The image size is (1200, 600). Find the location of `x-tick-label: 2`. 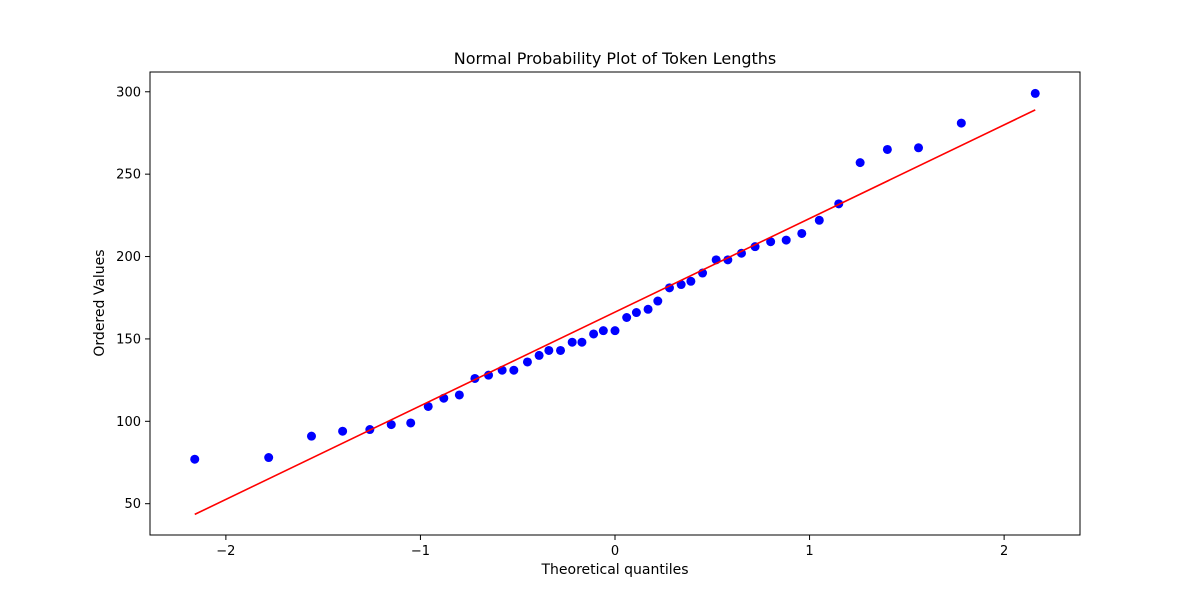

x-tick-label: 2 is located at coordinates (1004, 551).